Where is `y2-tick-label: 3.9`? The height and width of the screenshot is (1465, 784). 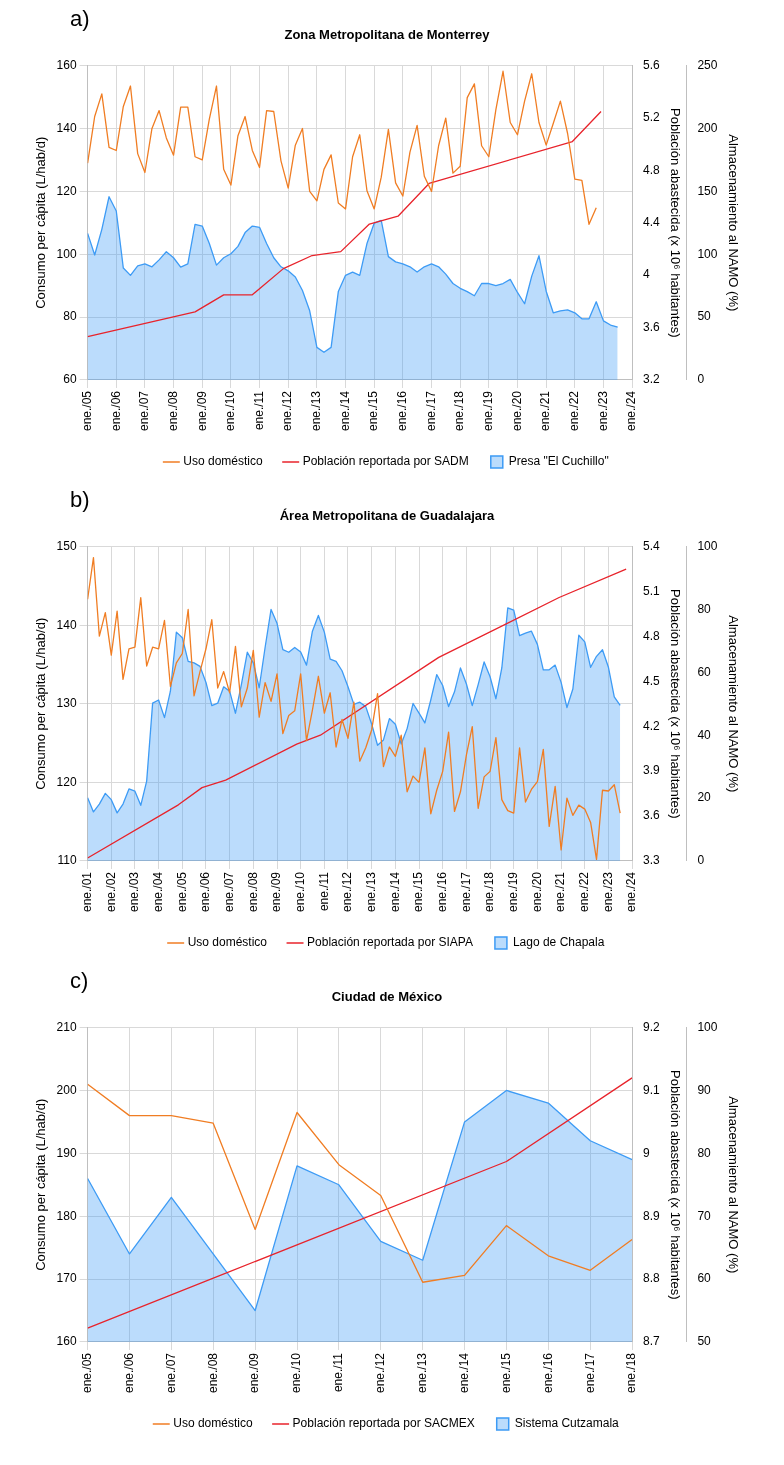
y2-tick-label: 3.9 is located at coordinates (652, 770).